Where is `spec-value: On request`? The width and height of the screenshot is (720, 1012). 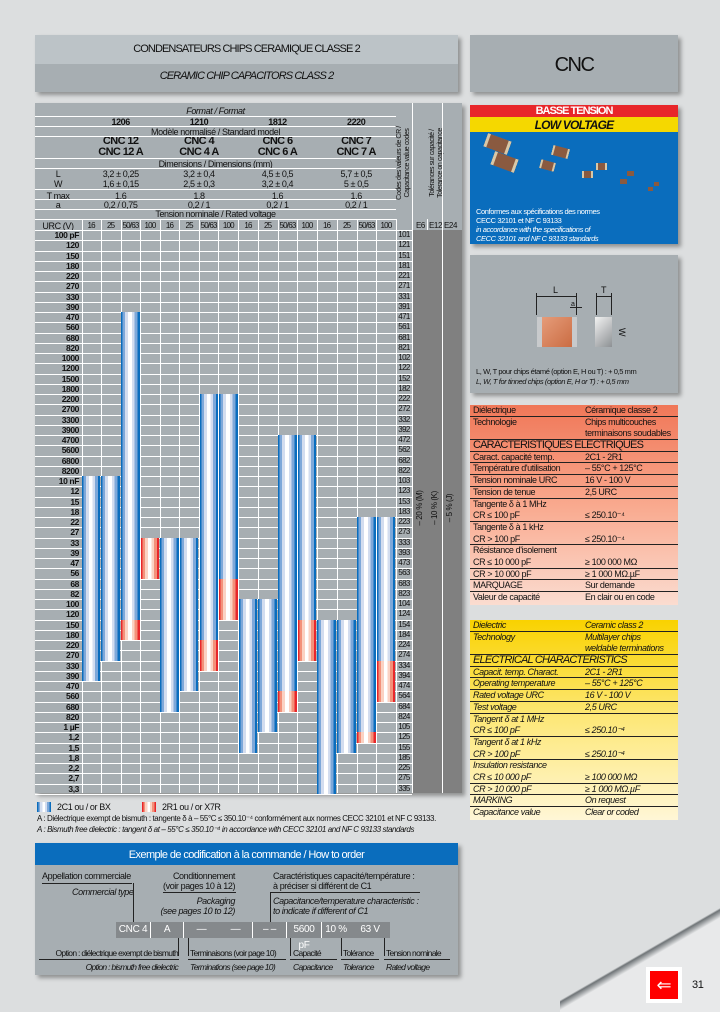 spec-value: On request is located at coordinates (605, 800).